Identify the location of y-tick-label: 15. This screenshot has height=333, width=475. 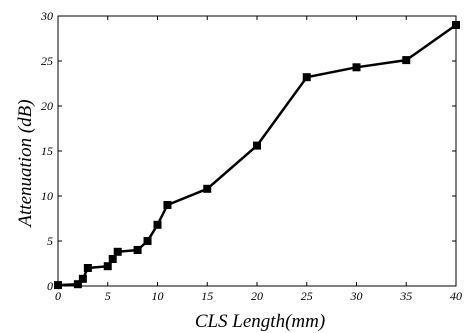
(47, 151).